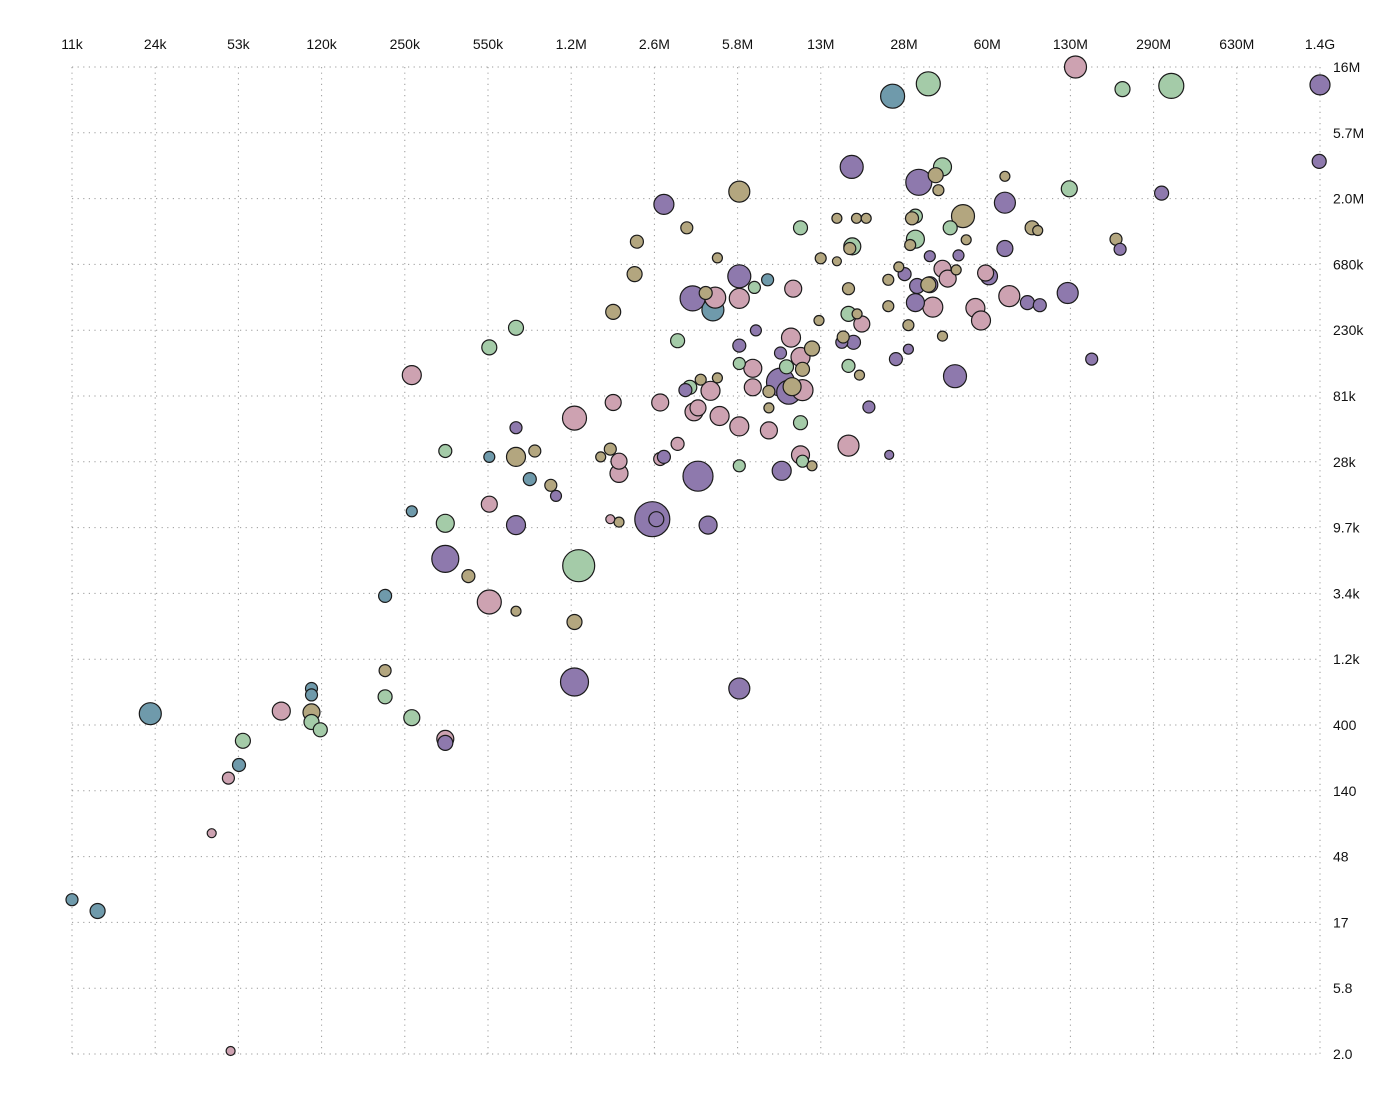  What do you see at coordinates (1348, 264) in the screenshot?
I see `y-tick-label: 680k` at bounding box center [1348, 264].